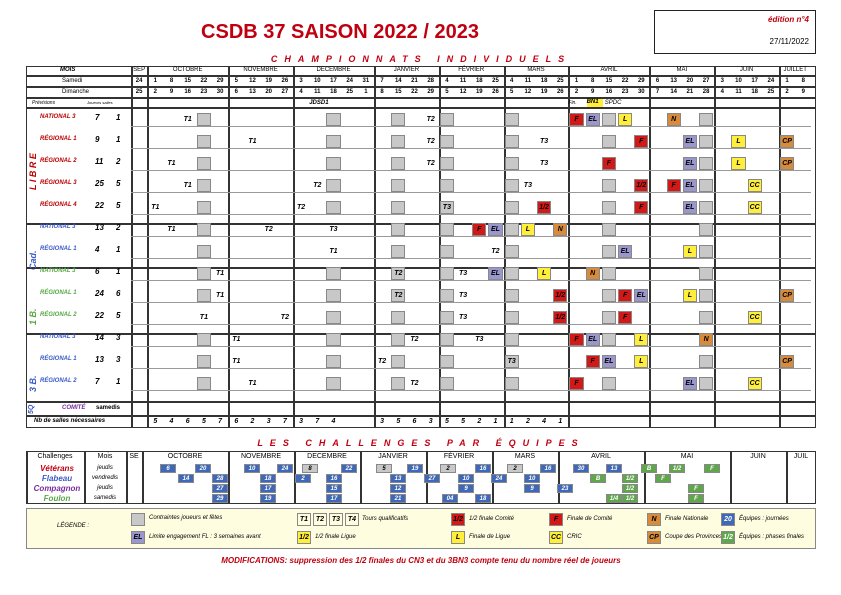 The width and height of the screenshot is (841, 595). What do you see at coordinates (203, 421) in the screenshot?
I see `salles-3: 5` at bounding box center [203, 421].